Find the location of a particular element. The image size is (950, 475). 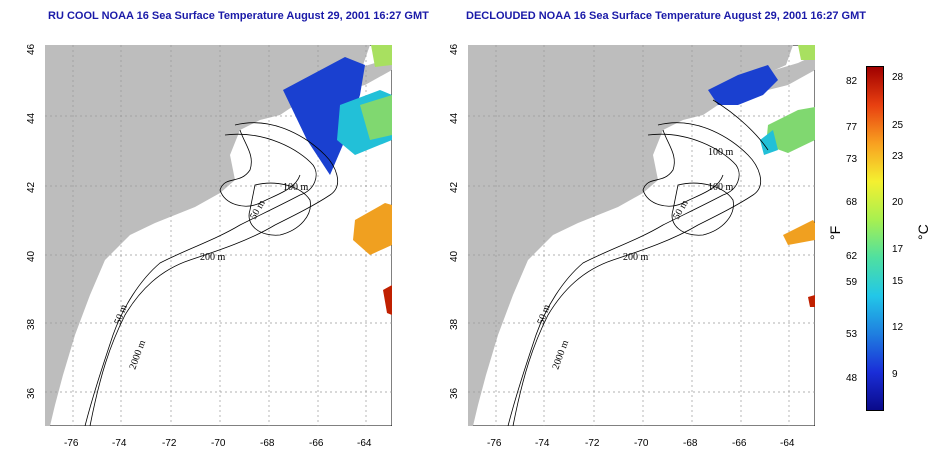

sst-swath-green is located at coordinates (376, 117).